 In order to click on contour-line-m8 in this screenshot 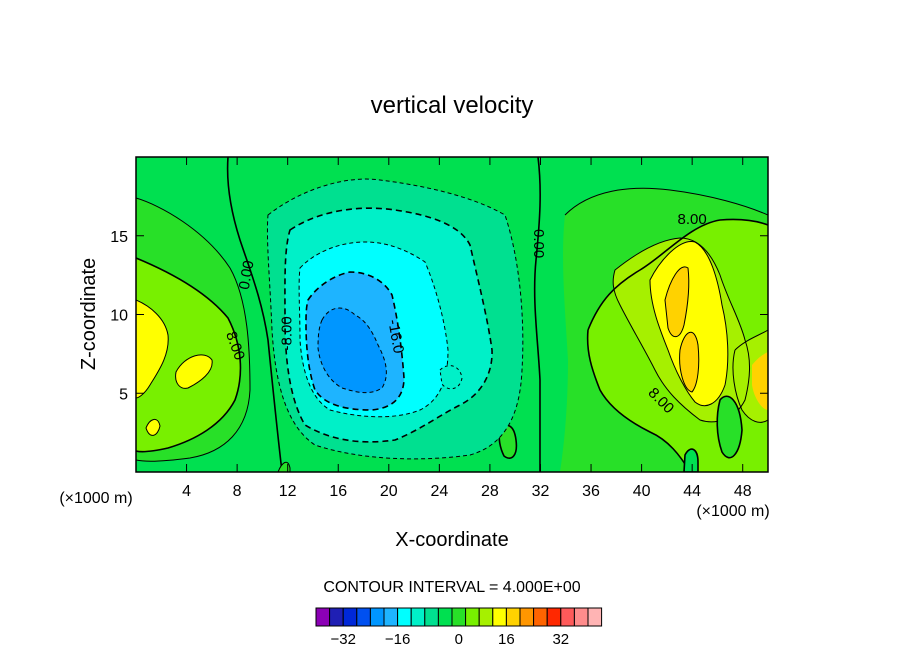, I will do `click(388, 325)`.